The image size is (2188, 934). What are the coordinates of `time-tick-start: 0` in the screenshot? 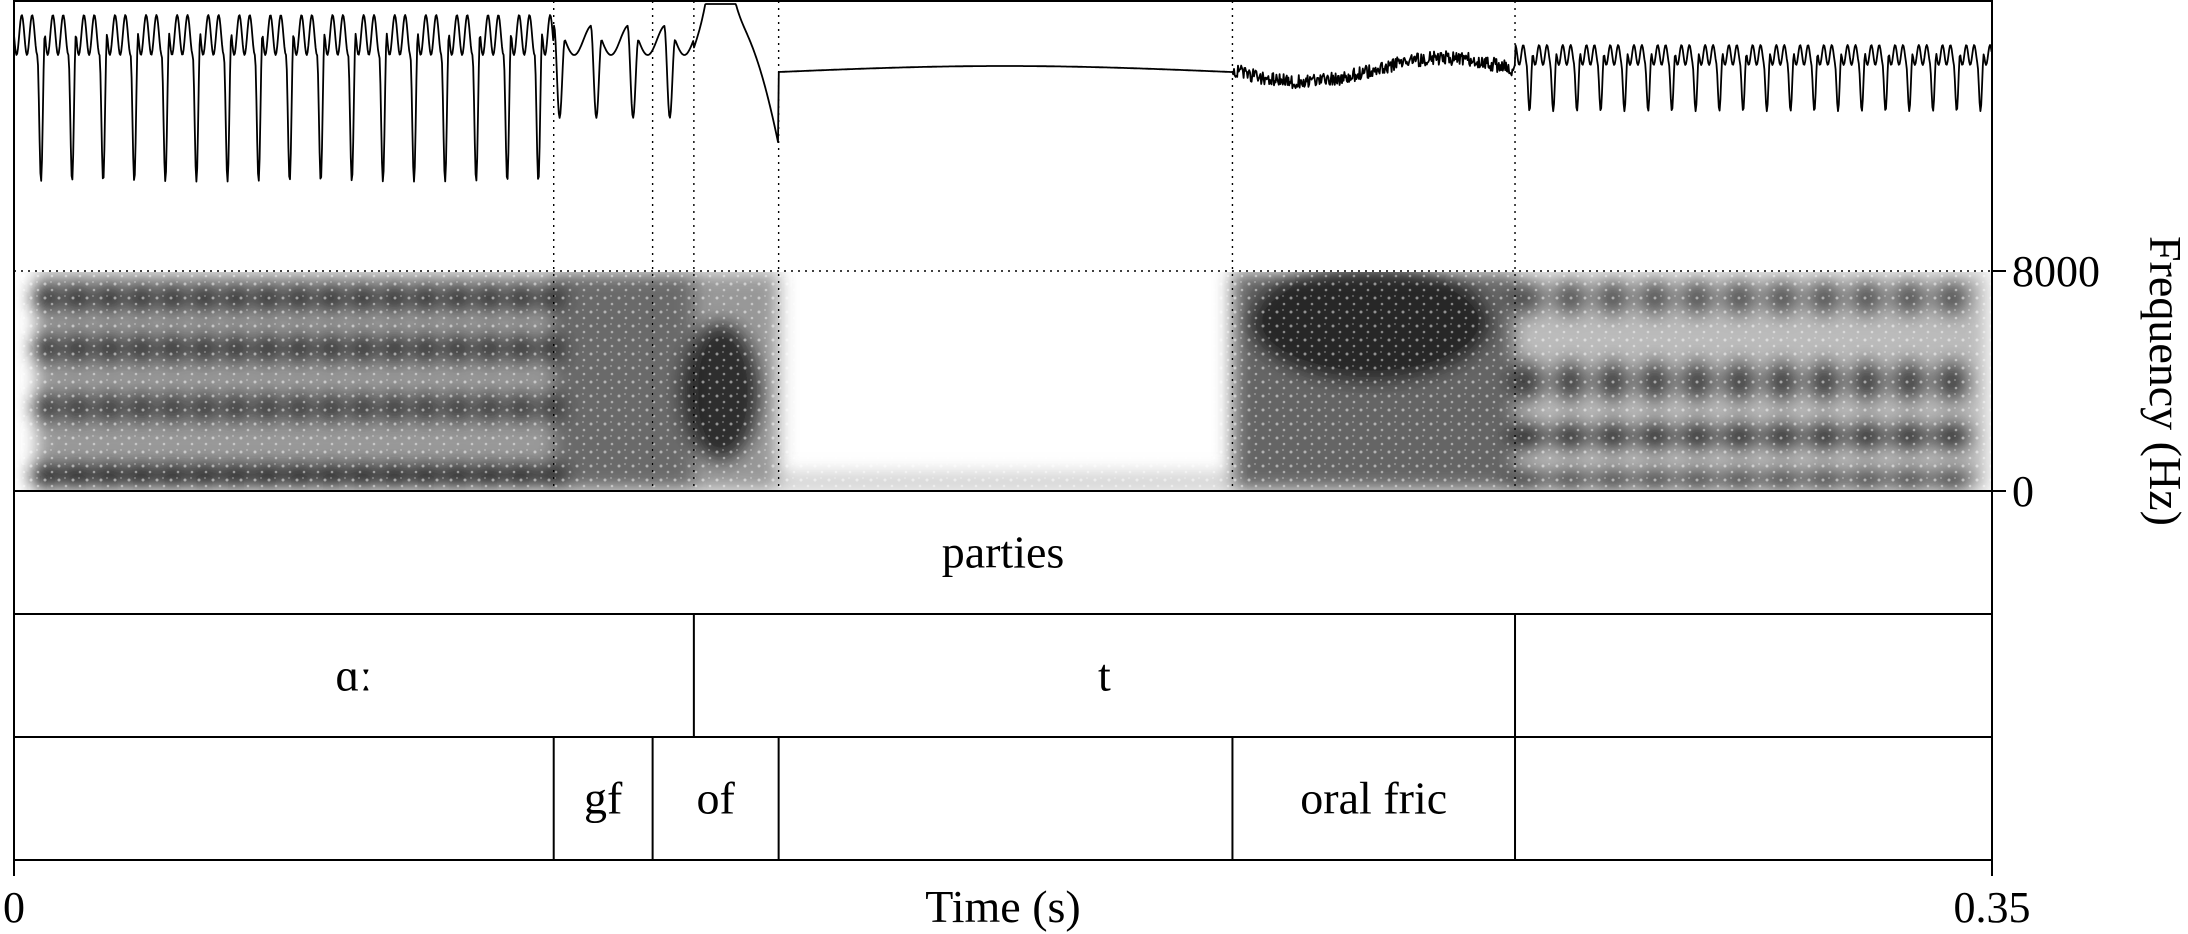 It's located at (14, 907).